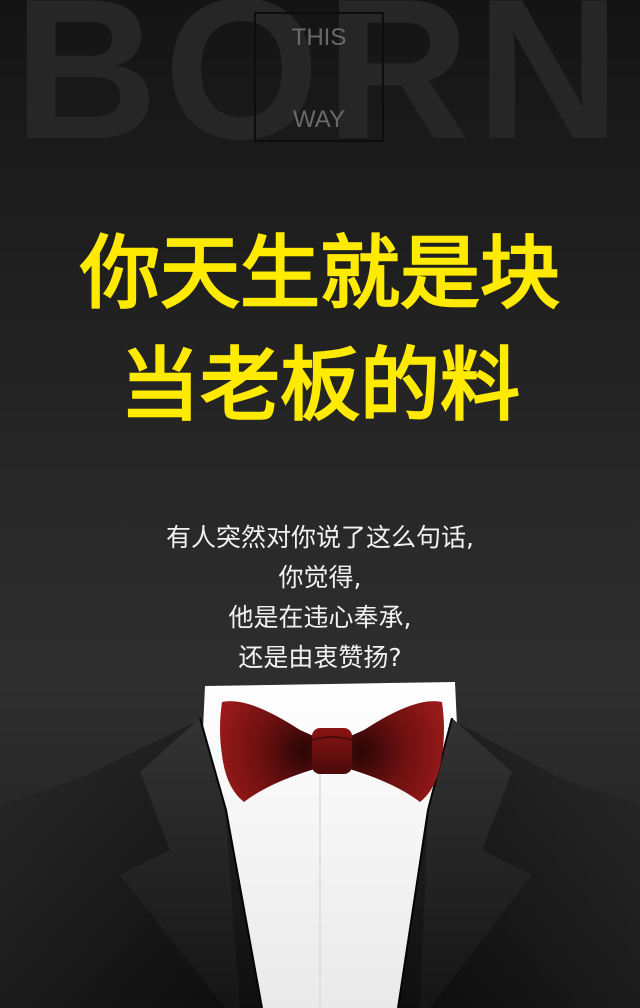 The image size is (640, 1008). I want to click on lapel-left, so click(191, 863).